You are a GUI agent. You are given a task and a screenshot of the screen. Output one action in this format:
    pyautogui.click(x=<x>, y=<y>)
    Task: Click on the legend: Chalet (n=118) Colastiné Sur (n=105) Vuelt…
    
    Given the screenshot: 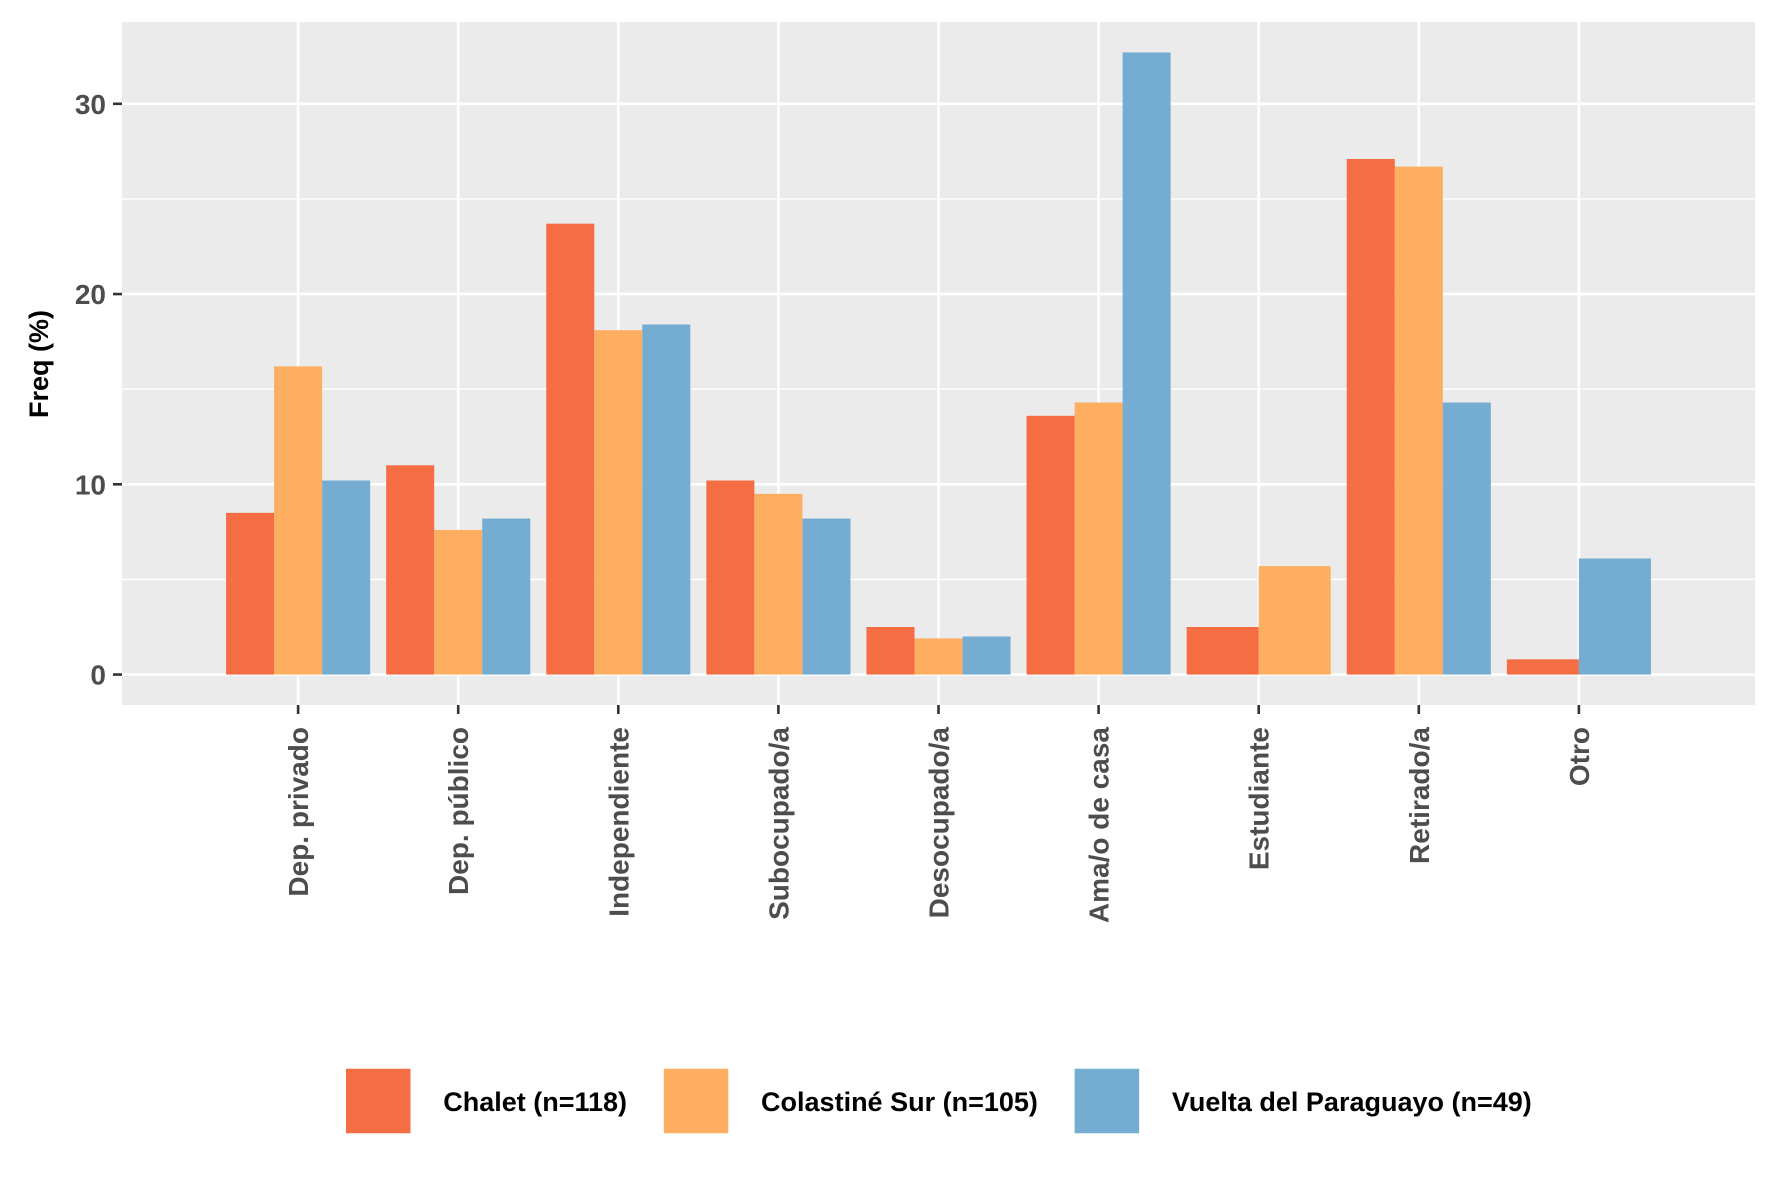 What is the action you would take?
    pyautogui.click(x=938, y=1101)
    